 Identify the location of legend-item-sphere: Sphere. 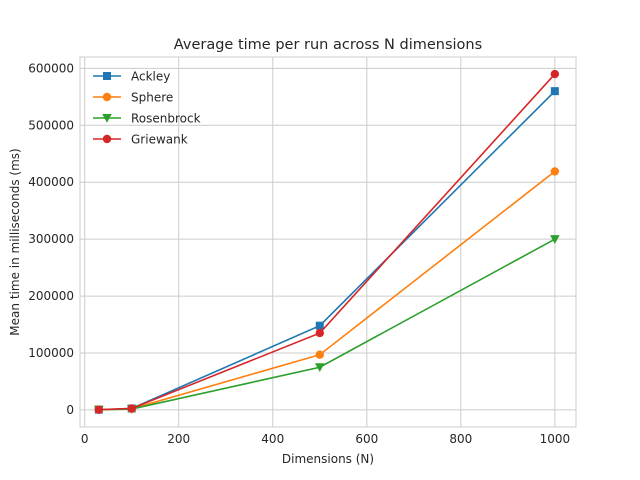
(133, 98).